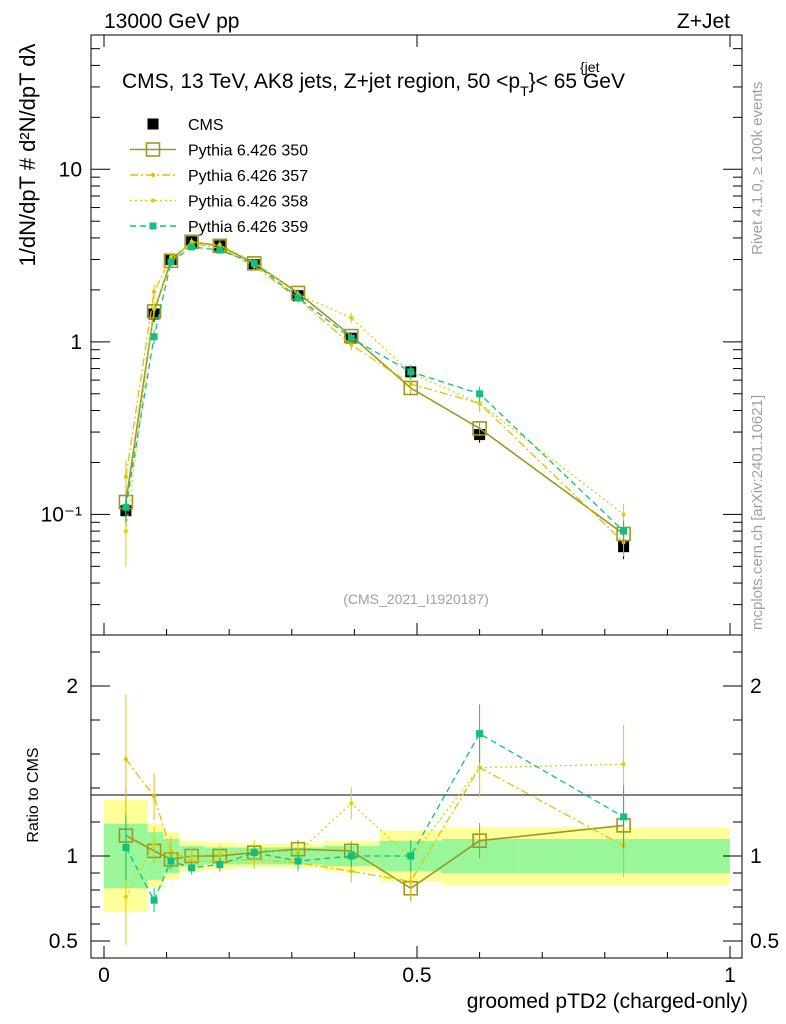 The image size is (786, 1024). I want to click on x-tick-label-0: 0, so click(104, 975).